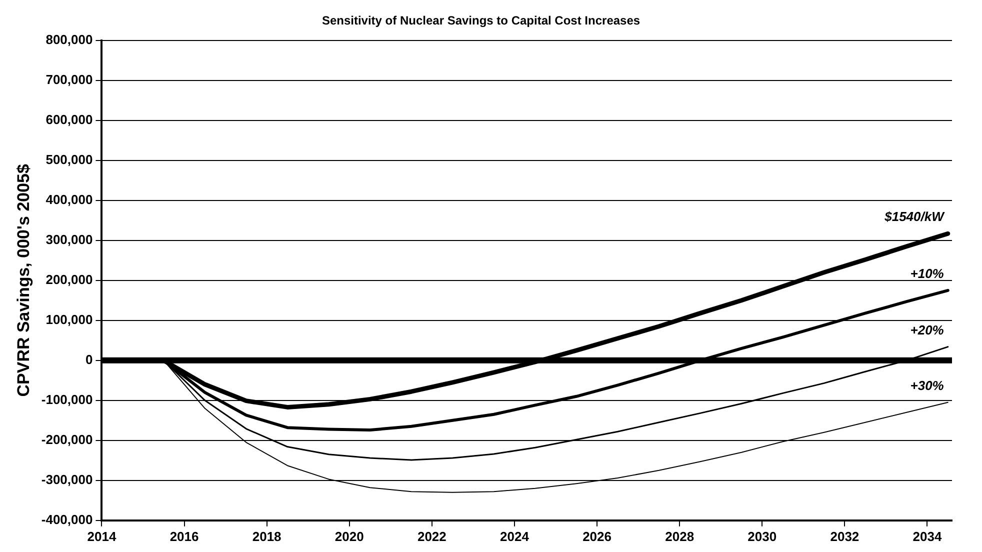  What do you see at coordinates (67, 399) in the screenshot?
I see `y-tick-label: -100,000` at bounding box center [67, 399].